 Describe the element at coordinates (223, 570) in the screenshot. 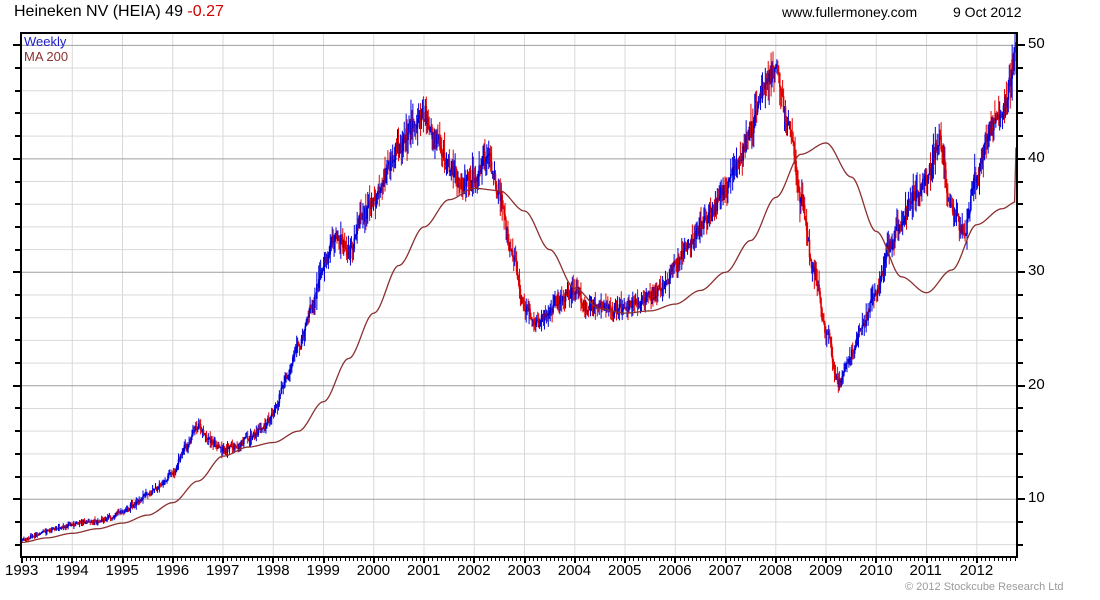

I see `x-axis-tick-label: 1997` at that location.